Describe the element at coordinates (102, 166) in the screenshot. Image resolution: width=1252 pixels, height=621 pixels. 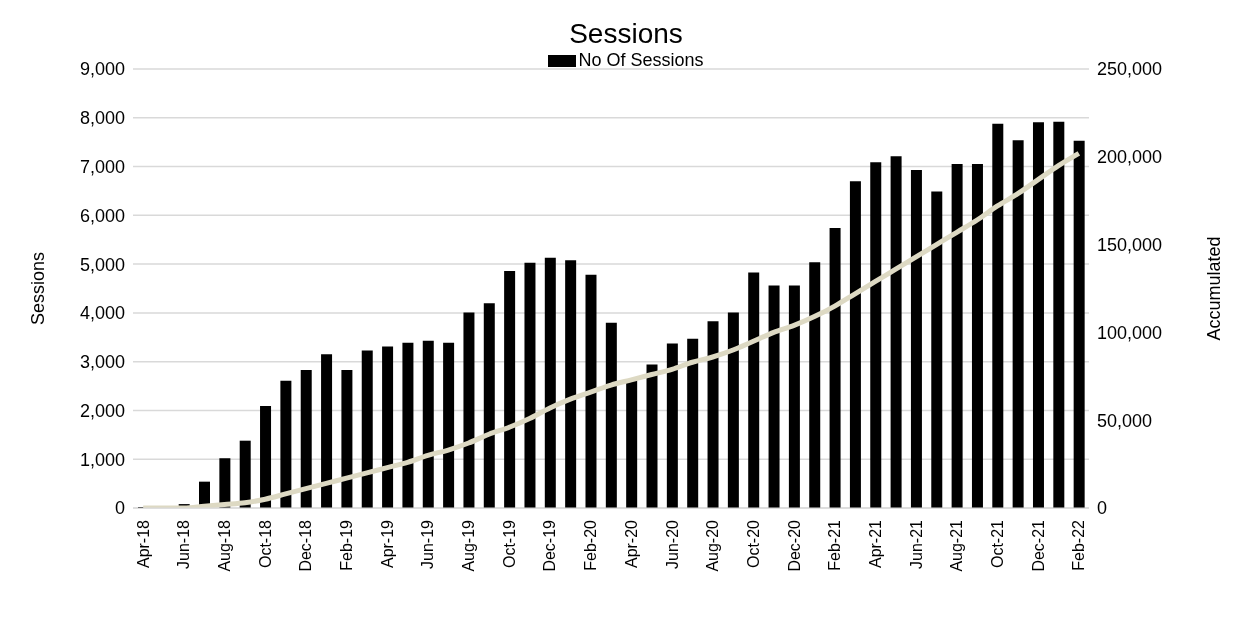
I see `y-tick-label: 7,000` at that location.